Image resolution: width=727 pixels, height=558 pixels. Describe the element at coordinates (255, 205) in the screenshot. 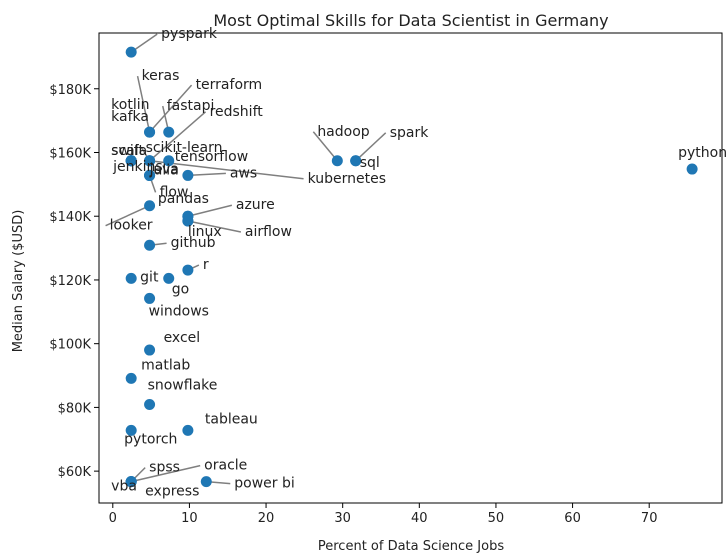

I see `point-label: azure` at that location.